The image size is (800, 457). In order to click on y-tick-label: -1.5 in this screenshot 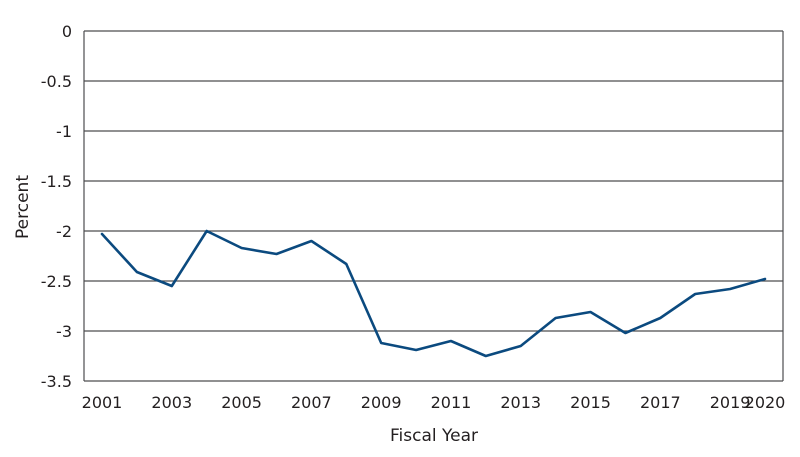, I will do `click(56, 181)`.